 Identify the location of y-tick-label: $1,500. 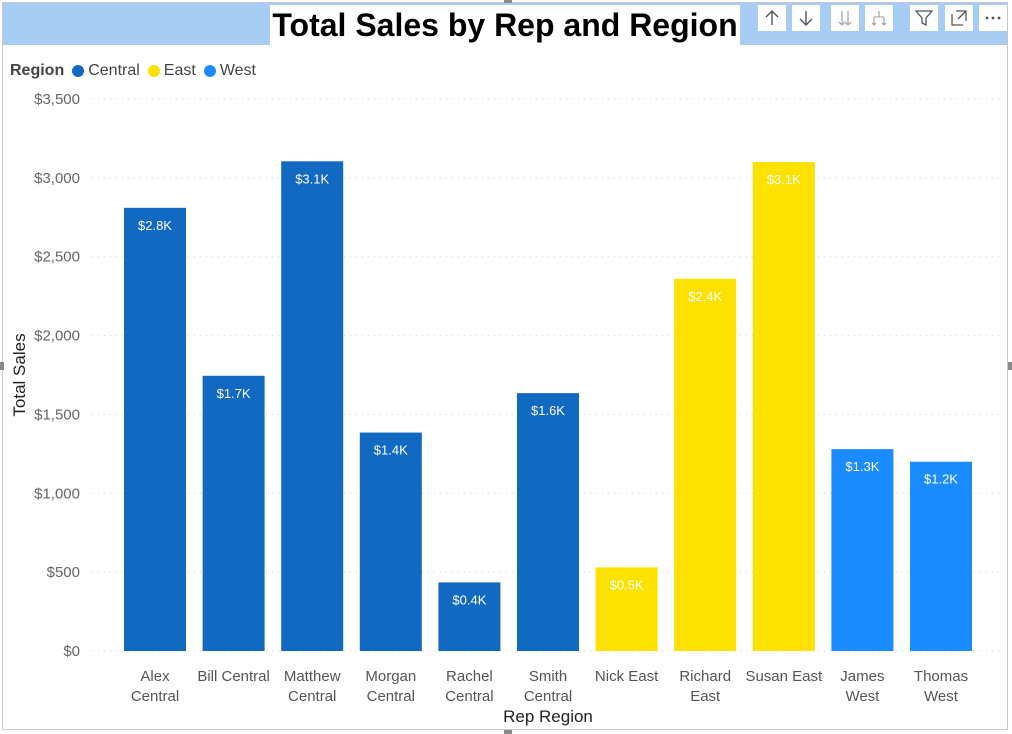
(57, 414).